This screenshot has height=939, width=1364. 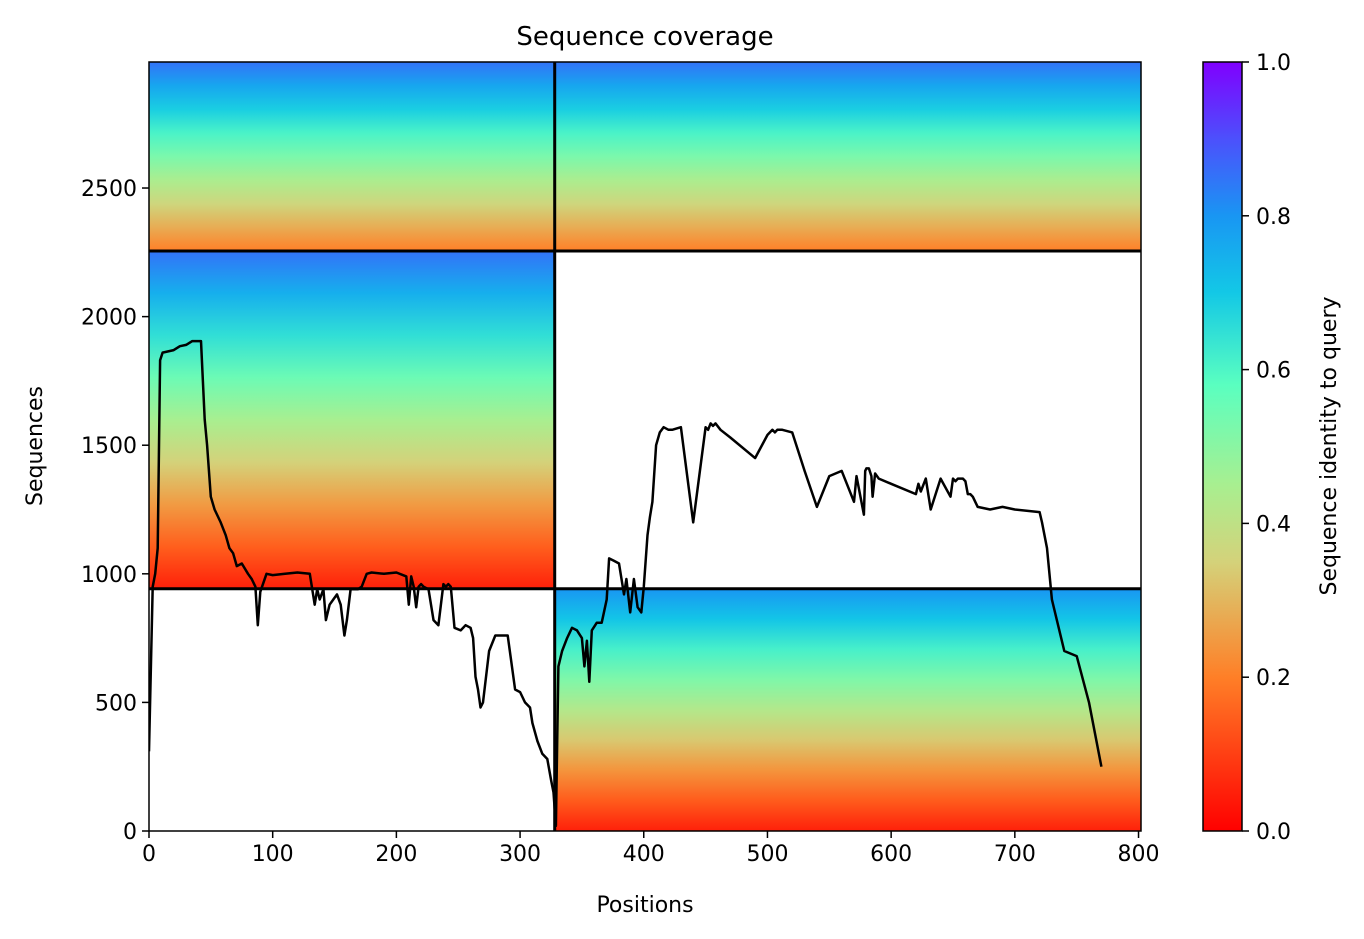 What do you see at coordinates (1015, 854) in the screenshot?
I see `x-tick-label: 700` at bounding box center [1015, 854].